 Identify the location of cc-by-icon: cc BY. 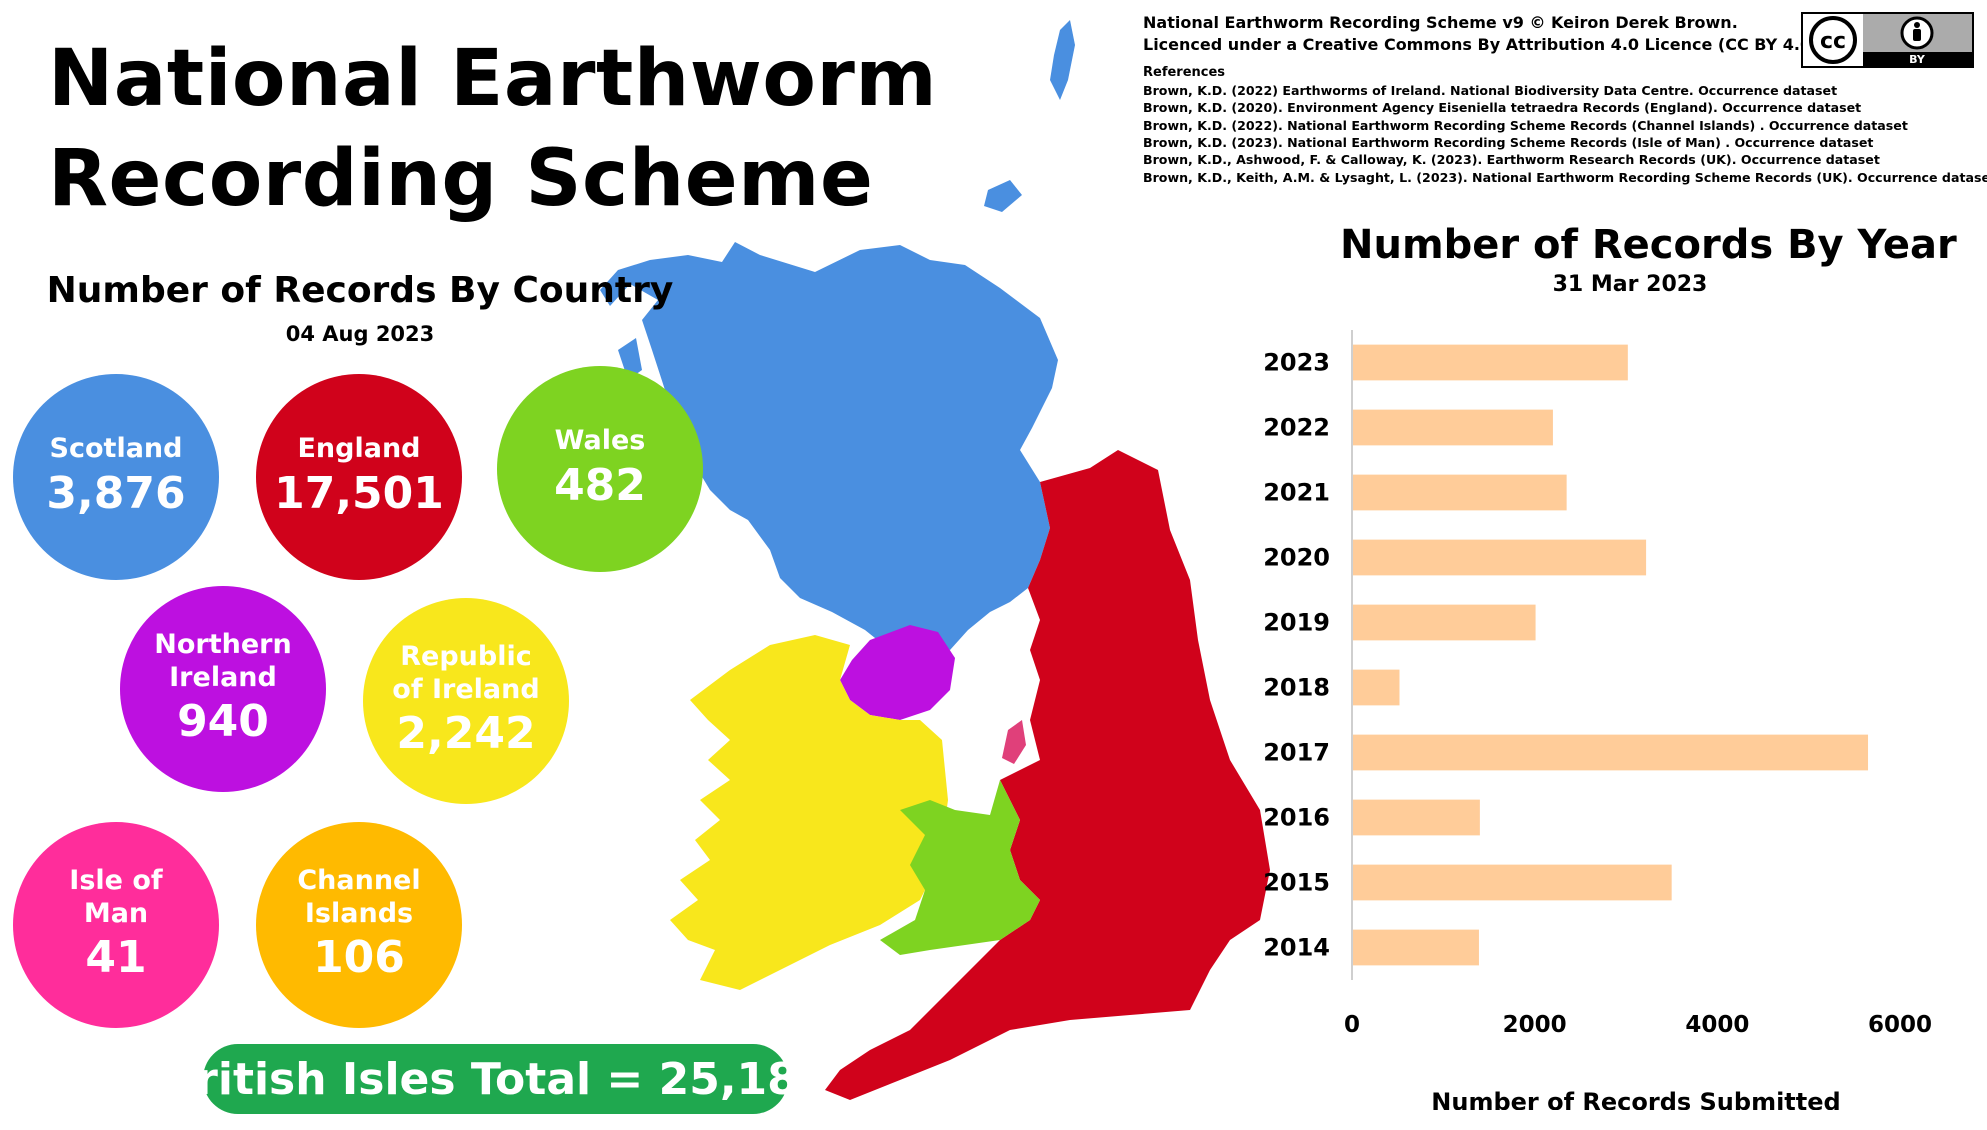
(1887, 40).